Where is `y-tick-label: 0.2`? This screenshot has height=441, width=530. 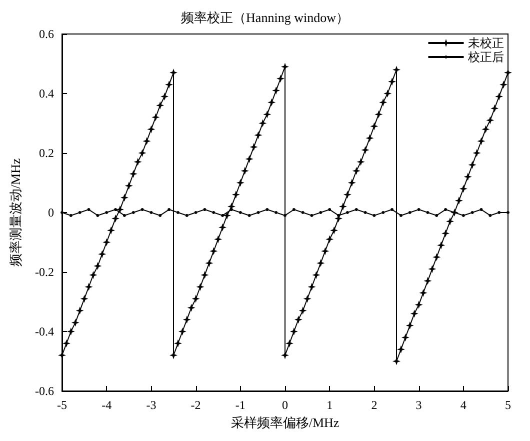
y-tick-label: 0.2 is located at coordinates (46, 153).